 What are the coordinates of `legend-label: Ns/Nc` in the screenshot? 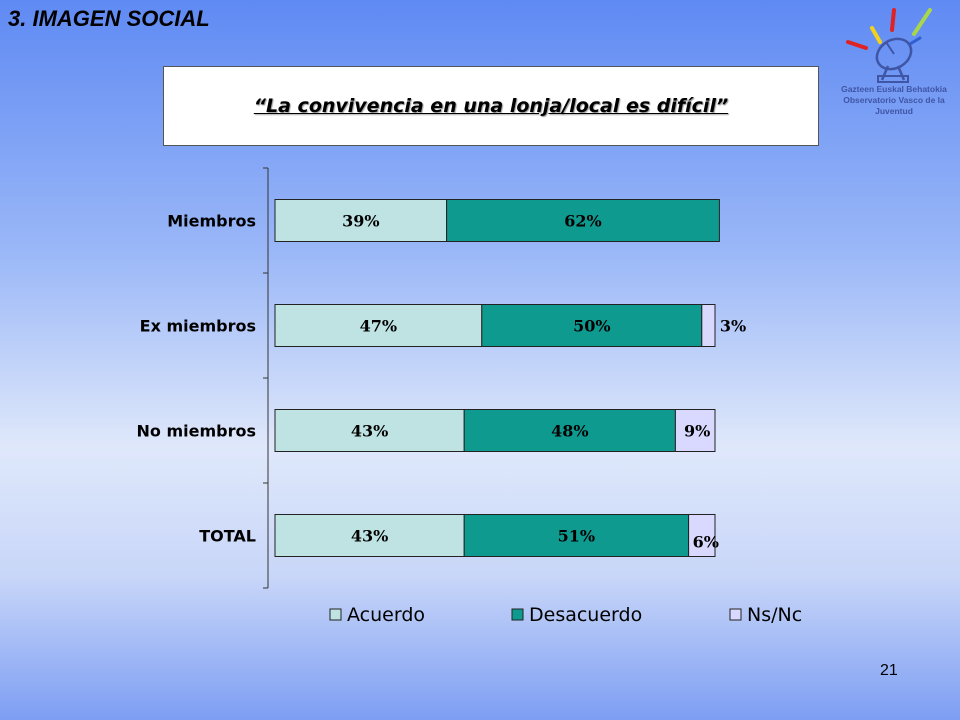 It's located at (774, 615).